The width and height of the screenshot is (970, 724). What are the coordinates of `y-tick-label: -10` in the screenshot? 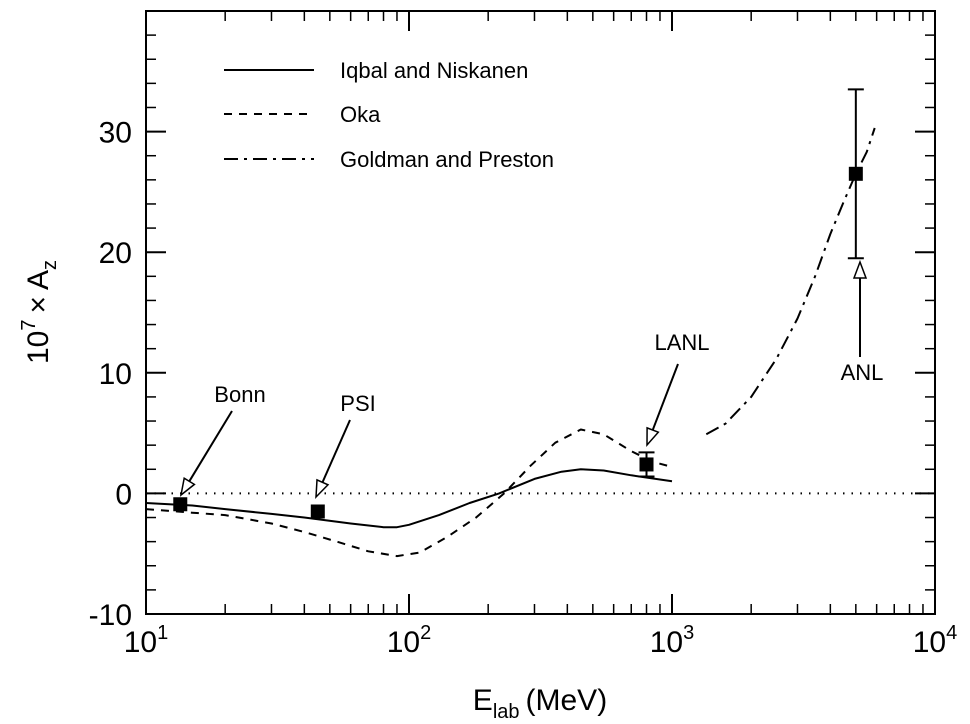 It's located at (110, 615).